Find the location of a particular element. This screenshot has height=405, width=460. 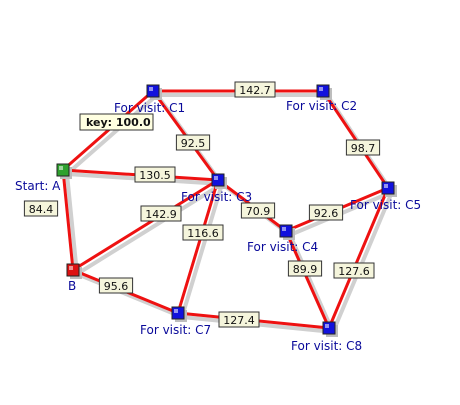

edge-weight-text: 70.9 is located at coordinates (258, 211).